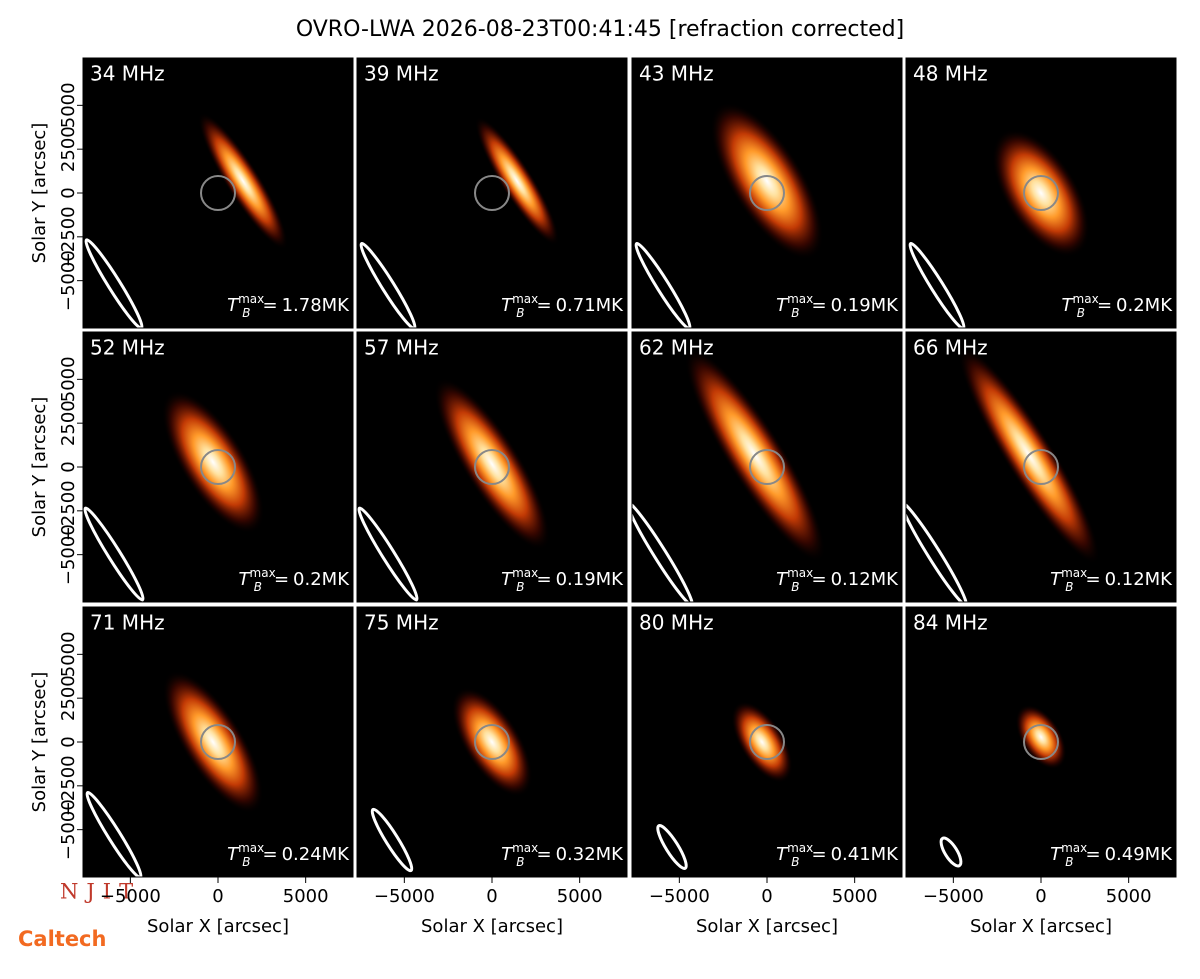 This screenshot has height=979, width=1200. I want to click on tmax-label: Tmax B = 0.71MK, so click(562, 306).